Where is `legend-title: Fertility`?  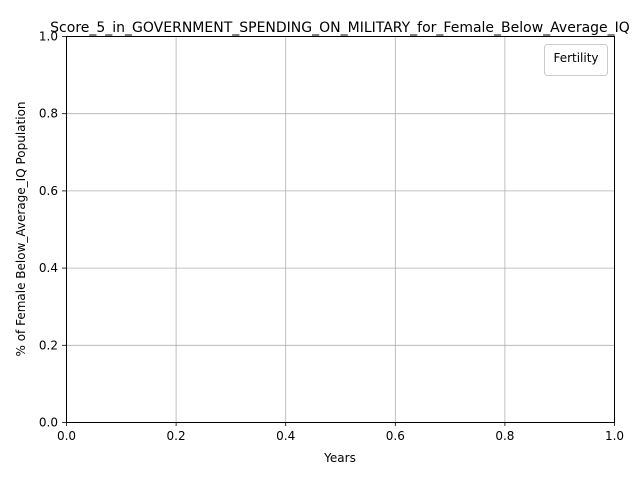 legend-title: Fertility is located at coordinates (575, 58).